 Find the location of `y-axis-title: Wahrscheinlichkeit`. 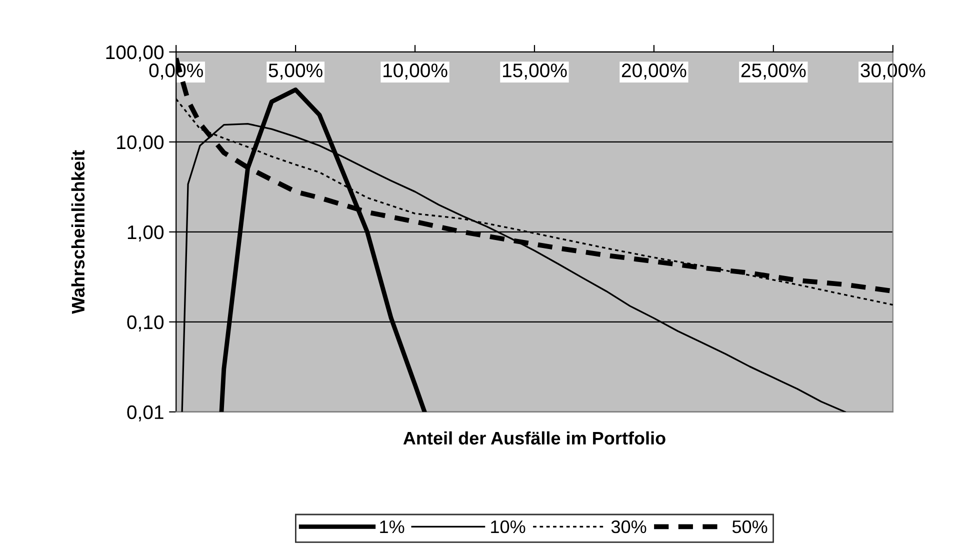

y-axis-title: Wahrscheinlichkeit is located at coordinates (78, 232).